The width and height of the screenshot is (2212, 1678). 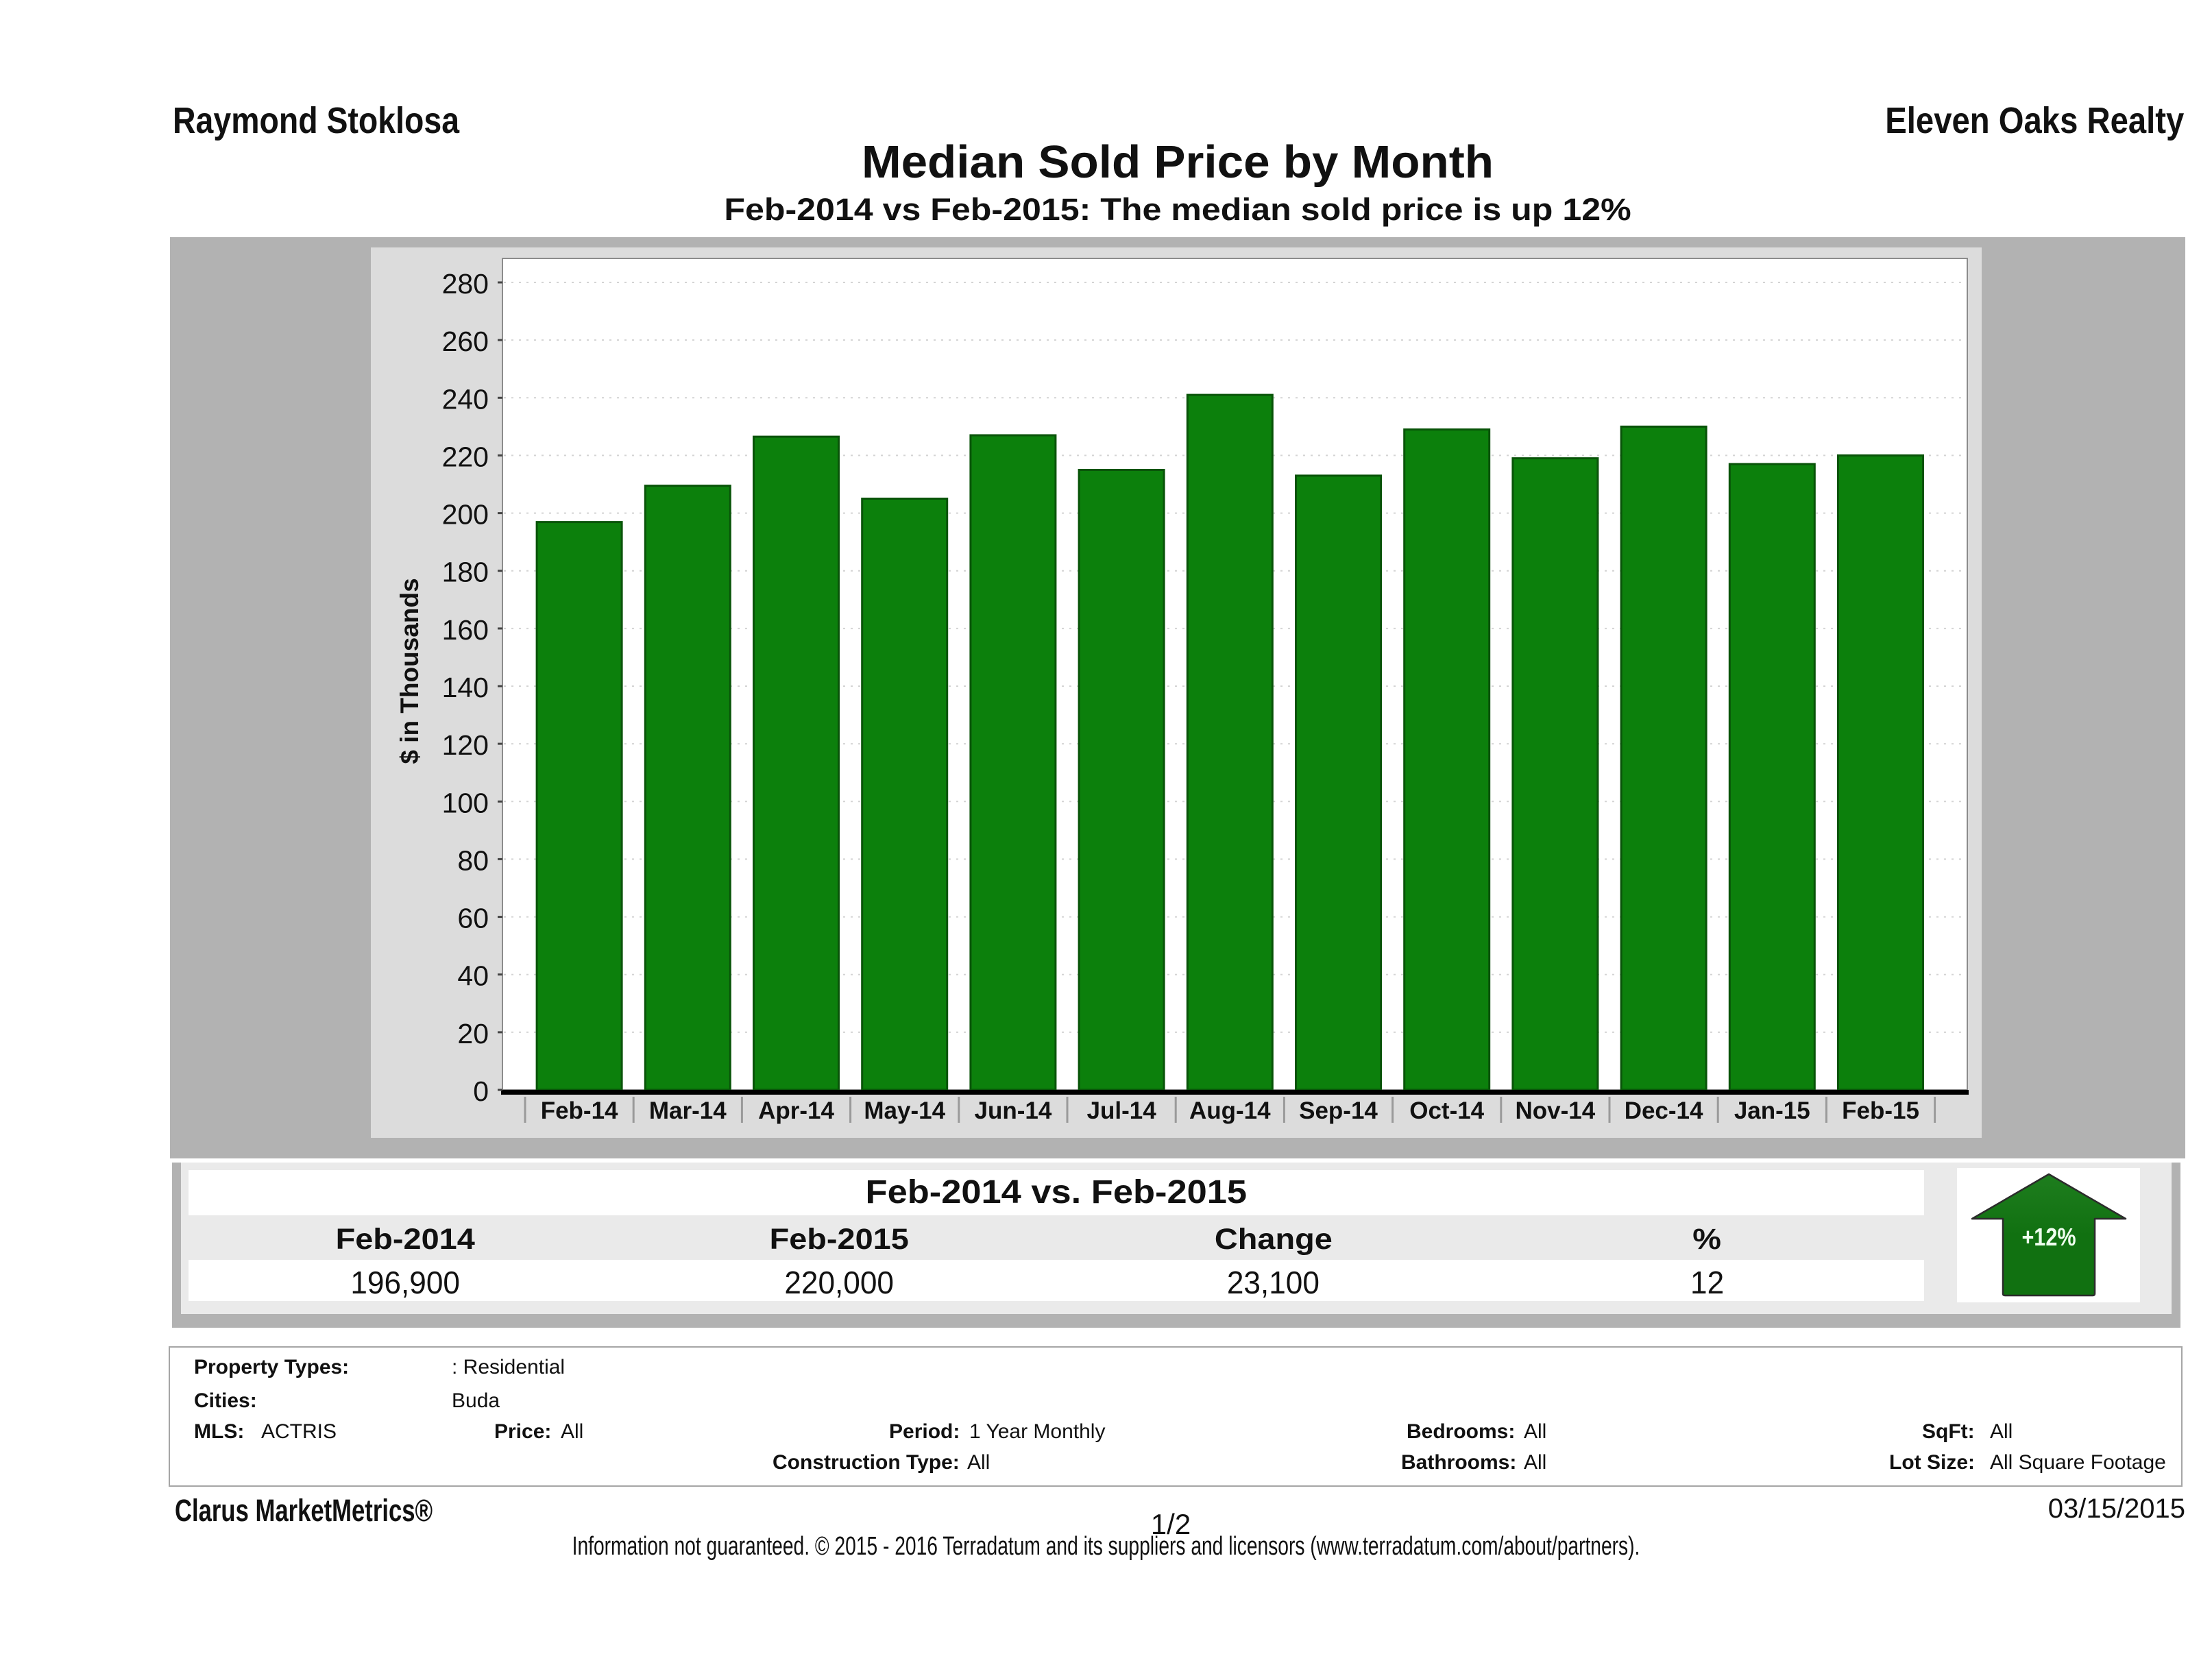 What do you see at coordinates (904, 1110) in the screenshot?
I see `svg-text: May-14` at bounding box center [904, 1110].